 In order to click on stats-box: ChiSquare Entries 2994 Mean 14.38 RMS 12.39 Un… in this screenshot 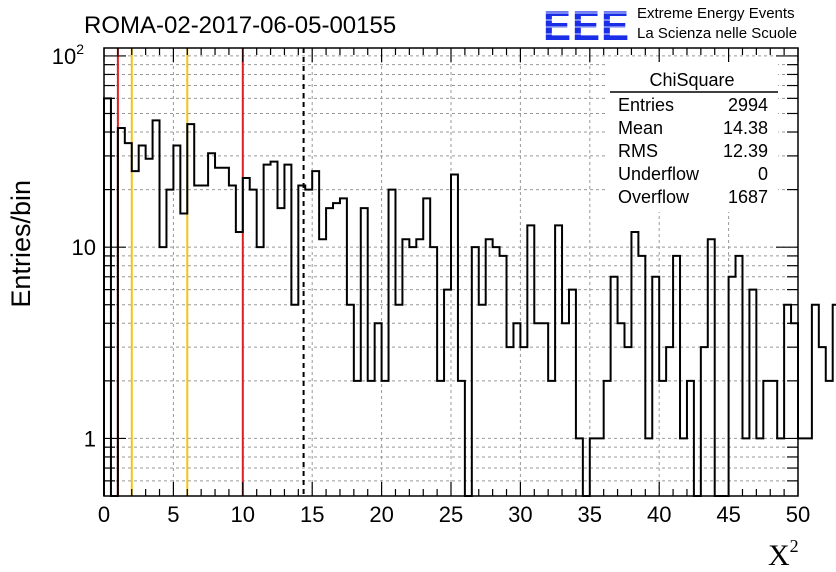, I will do `click(692, 137)`.